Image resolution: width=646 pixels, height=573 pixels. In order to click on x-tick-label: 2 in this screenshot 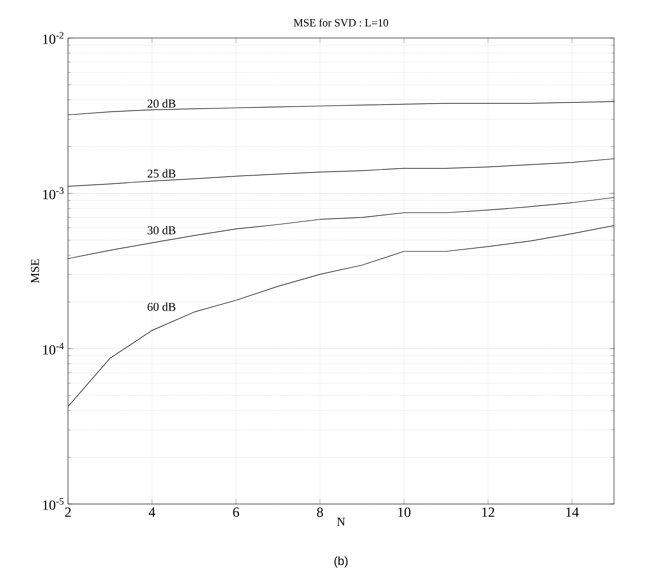, I will do `click(68, 512)`.